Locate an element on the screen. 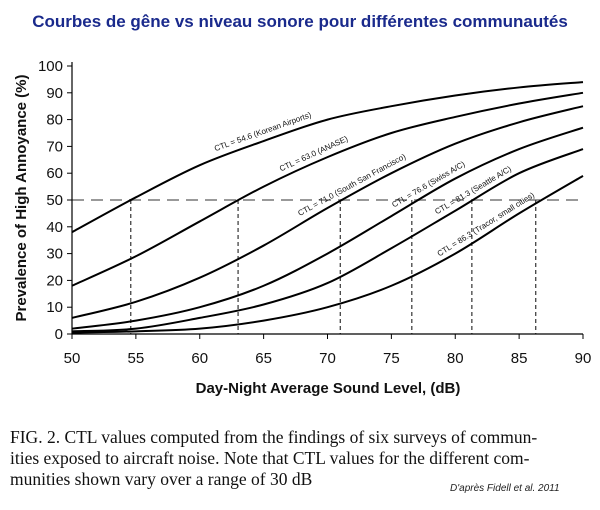  series-label: CTL = 54.6 (Korean Airports) is located at coordinates (263, 131).